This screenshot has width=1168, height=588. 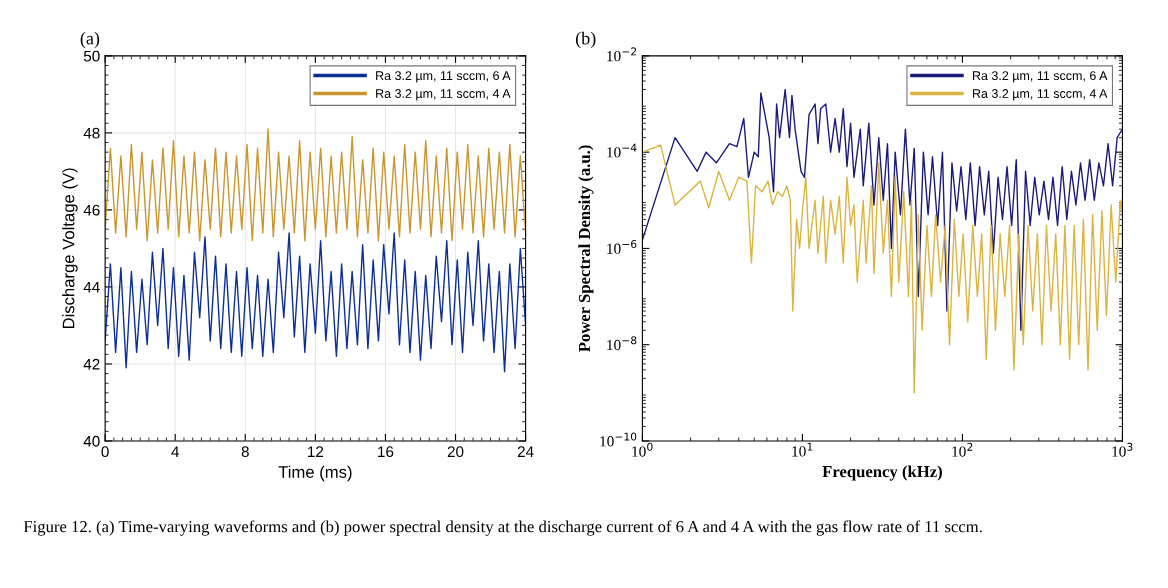 What do you see at coordinates (91, 441) in the screenshot?
I see `y-tick-label: 40` at bounding box center [91, 441].